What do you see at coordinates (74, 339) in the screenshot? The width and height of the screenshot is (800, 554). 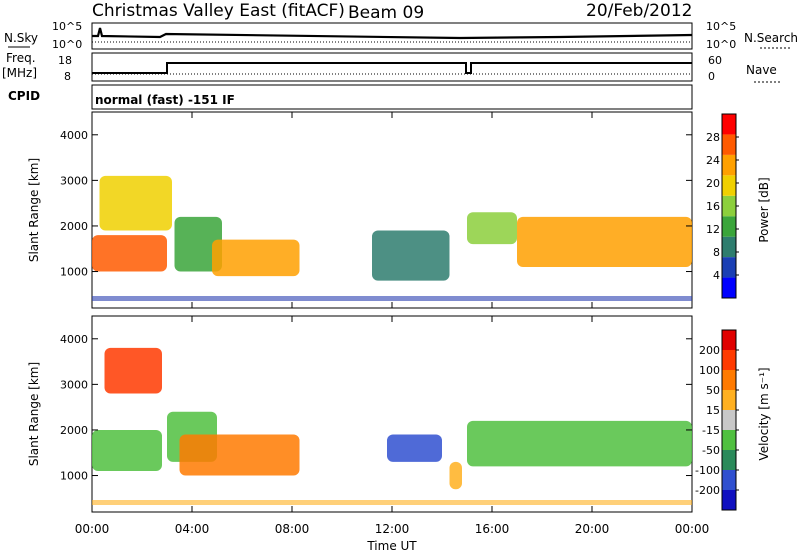 I see `velocity-ytick-label: 4000` at bounding box center [74, 339].